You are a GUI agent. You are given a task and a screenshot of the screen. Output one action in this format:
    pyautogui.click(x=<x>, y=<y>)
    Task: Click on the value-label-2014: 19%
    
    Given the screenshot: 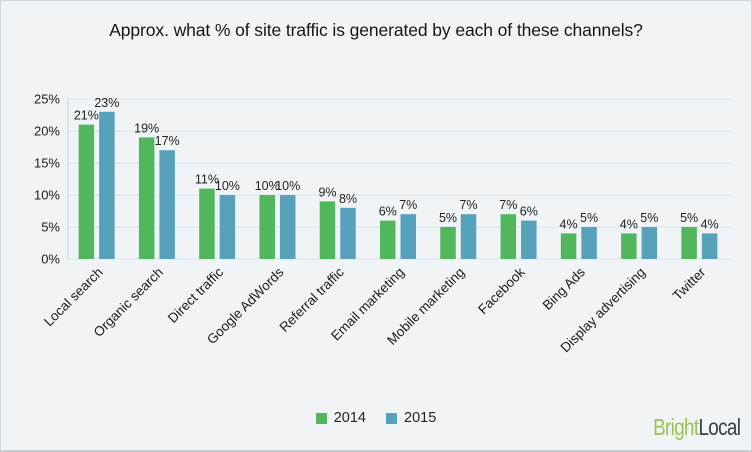 What is the action you would take?
    pyautogui.click(x=146, y=128)
    